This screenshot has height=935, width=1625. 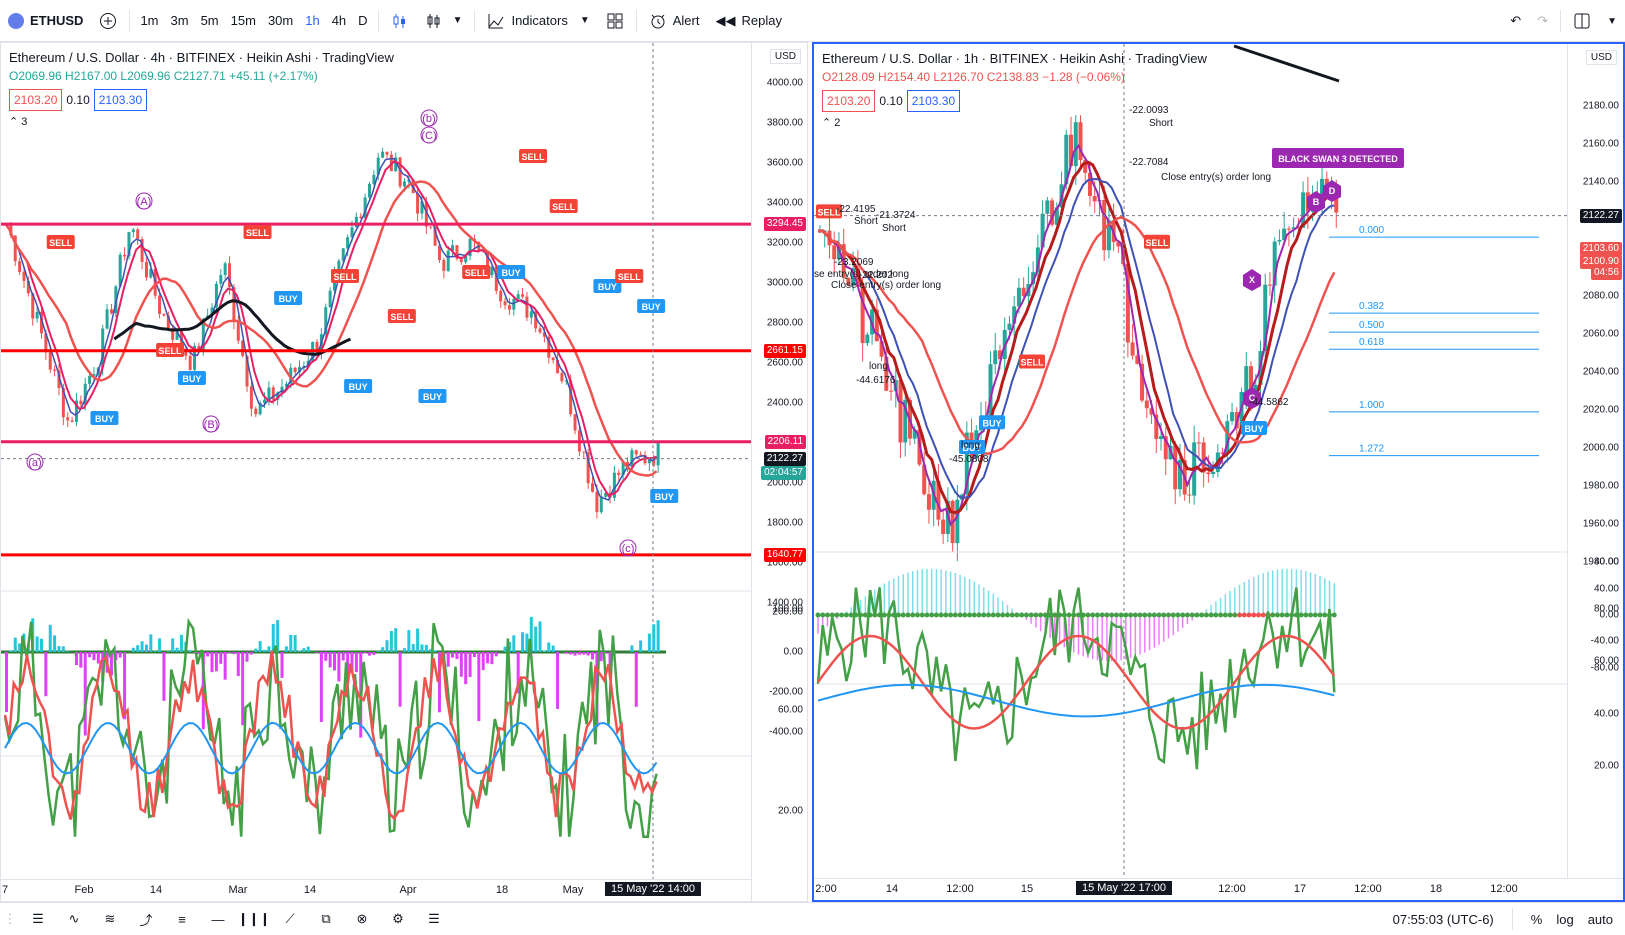 I want to click on indicator-toggle: ⌃ 3, so click(x=18, y=122).